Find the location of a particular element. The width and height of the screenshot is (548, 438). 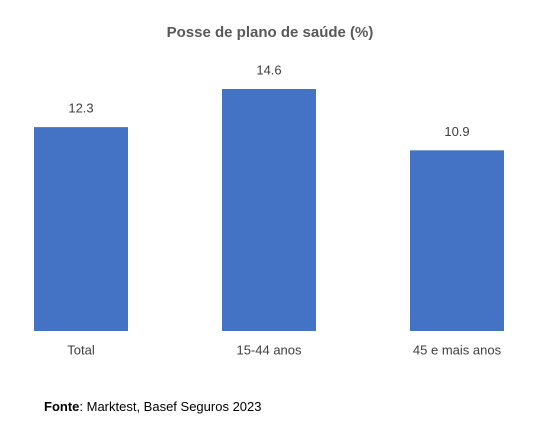

source-label: Fonte is located at coordinates (61, 406).